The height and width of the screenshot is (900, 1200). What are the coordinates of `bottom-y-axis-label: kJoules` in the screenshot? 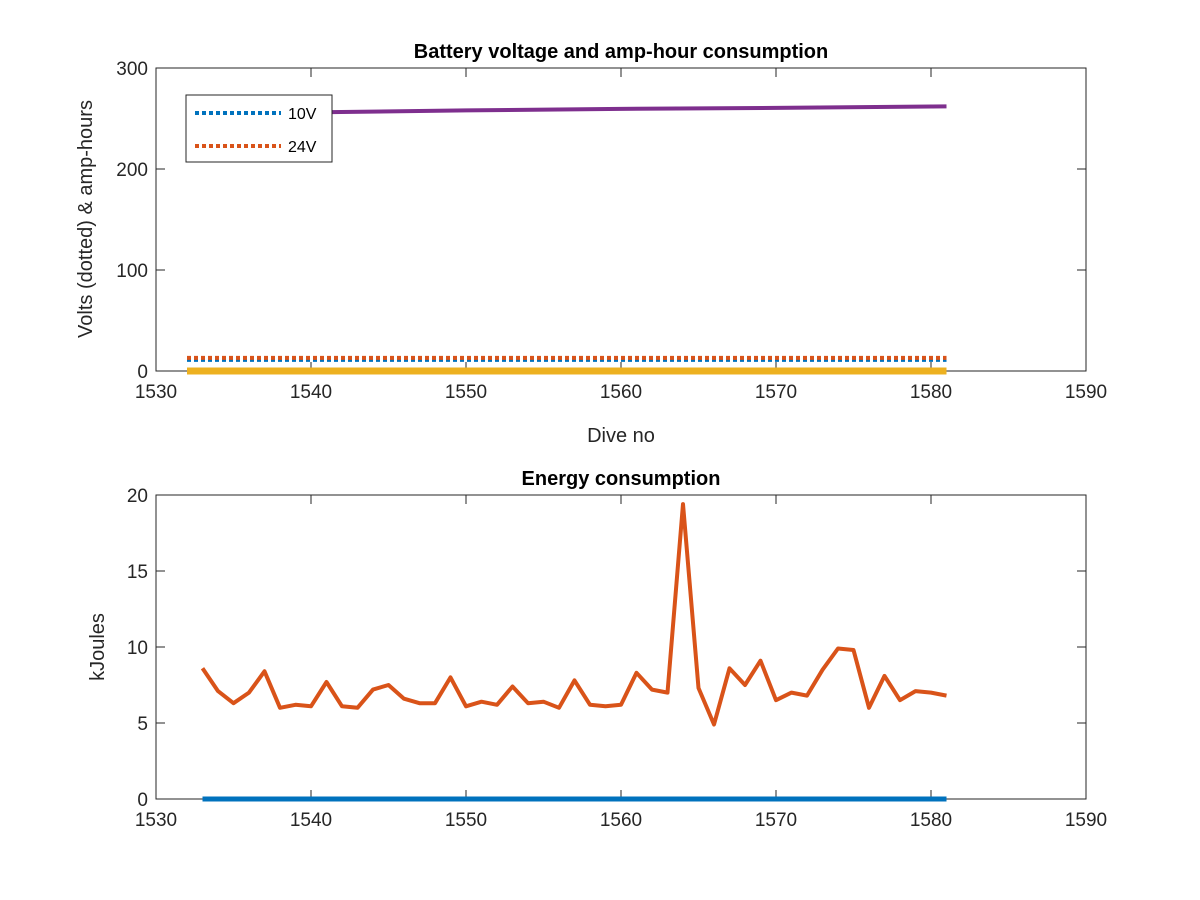 It's located at (98, 647).